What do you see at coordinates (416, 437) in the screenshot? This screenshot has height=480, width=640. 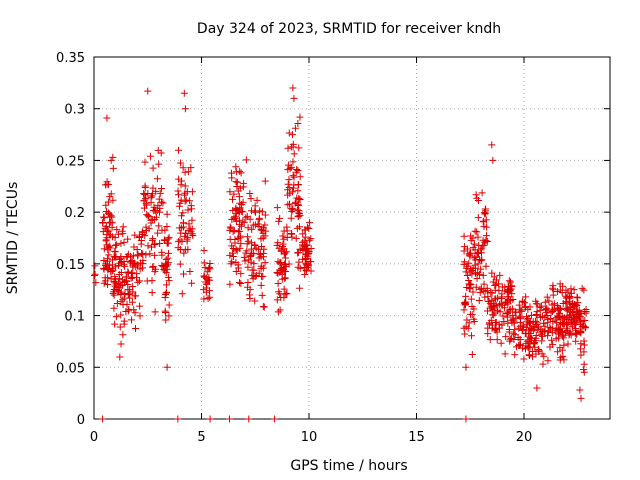 I see `x-tick-label: 15` at bounding box center [416, 437].